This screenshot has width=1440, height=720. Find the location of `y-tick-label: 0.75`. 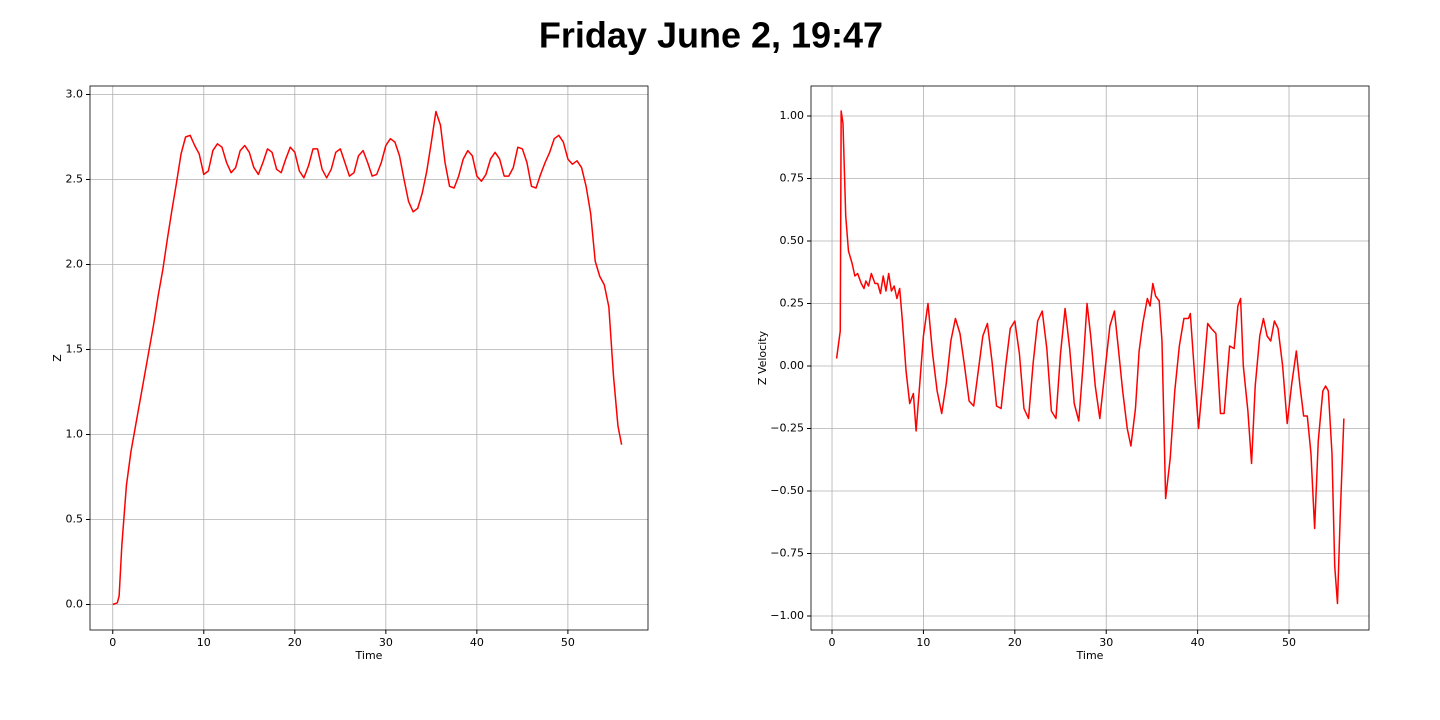

y-tick-label: 0.75 is located at coordinates (792, 178).